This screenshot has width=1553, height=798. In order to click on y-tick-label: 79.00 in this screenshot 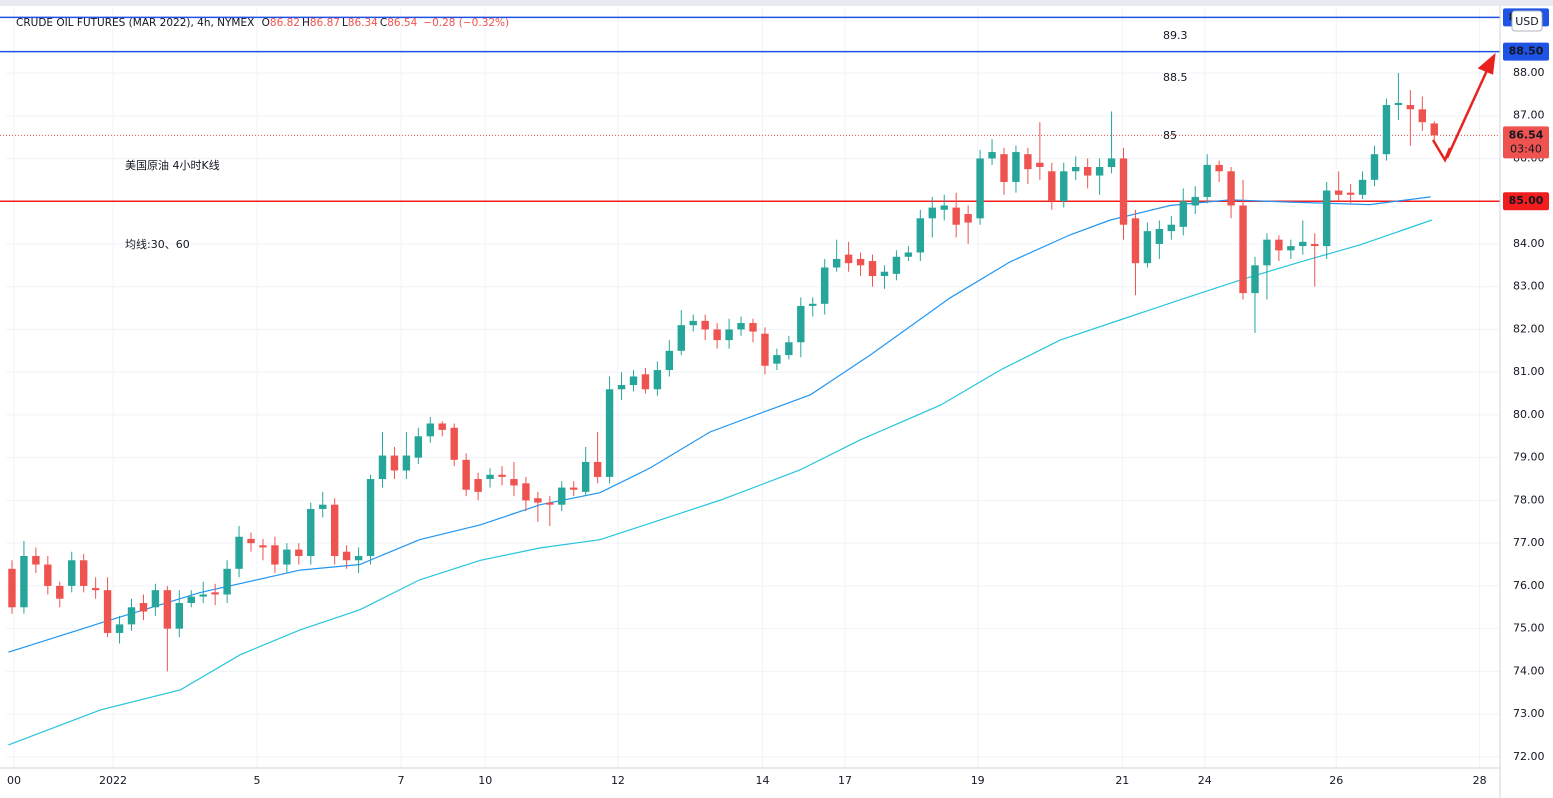, I will do `click(1529, 457)`.